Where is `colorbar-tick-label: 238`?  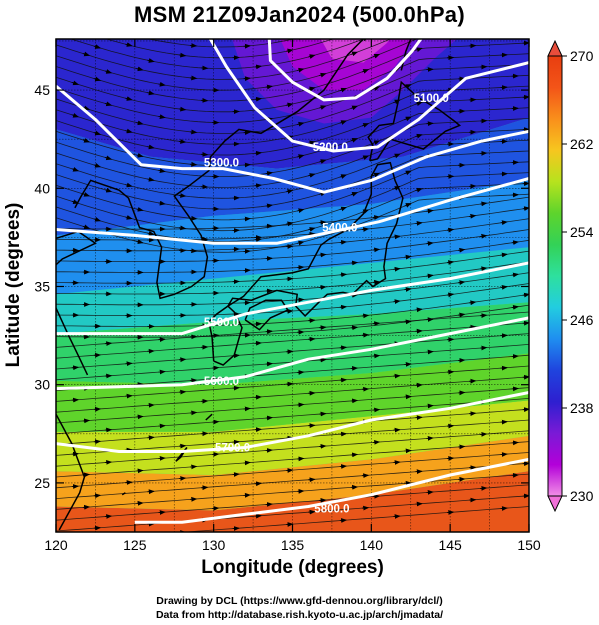
colorbar-tick-label: 238 is located at coordinates (582, 408).